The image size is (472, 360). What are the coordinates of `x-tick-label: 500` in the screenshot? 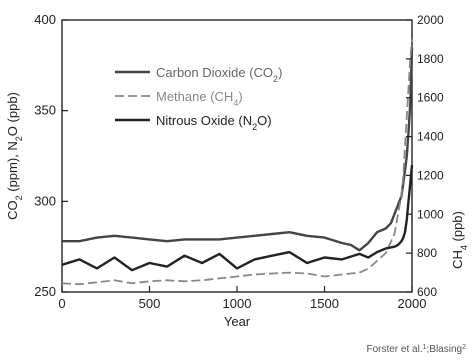 It's located at (150, 303).